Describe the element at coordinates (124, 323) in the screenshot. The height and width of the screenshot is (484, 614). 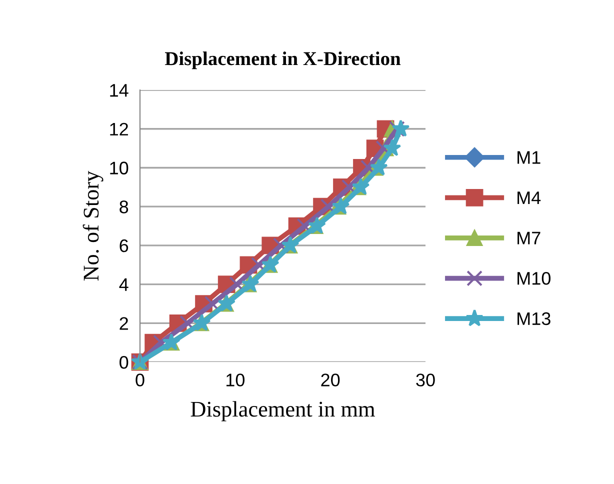
I see `y-tick-label: 2` at that location.